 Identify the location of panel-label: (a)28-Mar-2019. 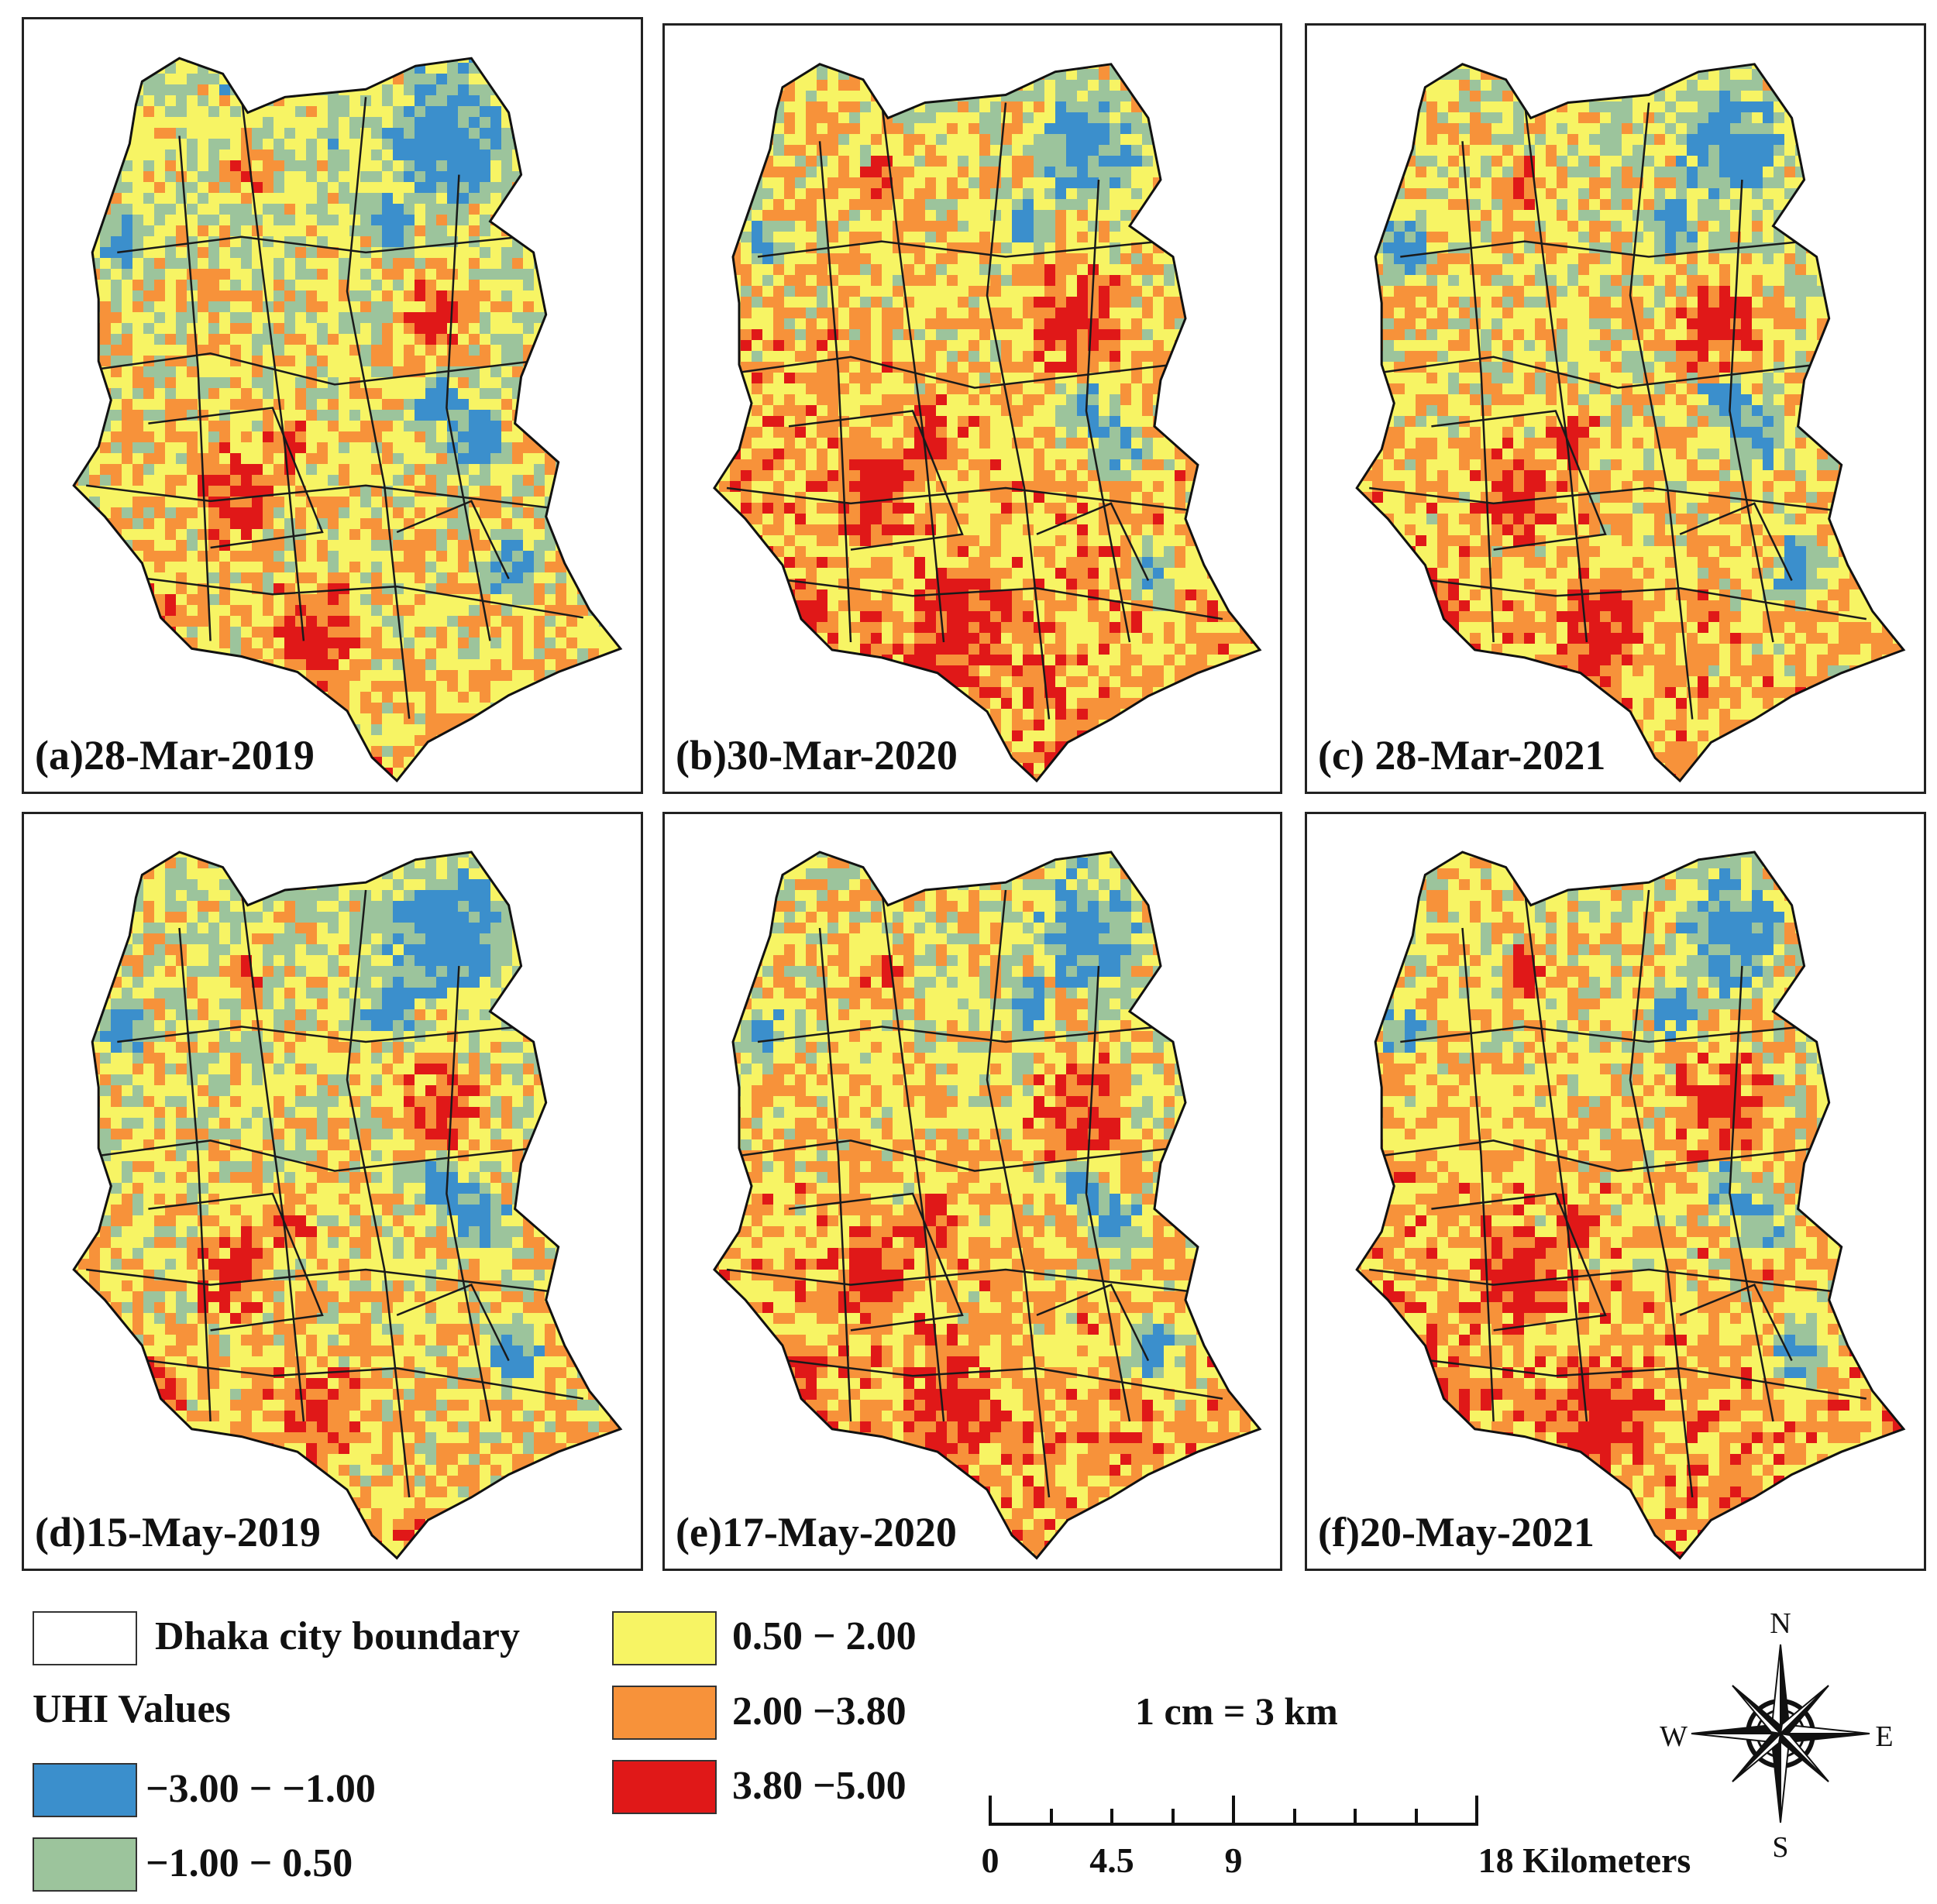
(175, 755).